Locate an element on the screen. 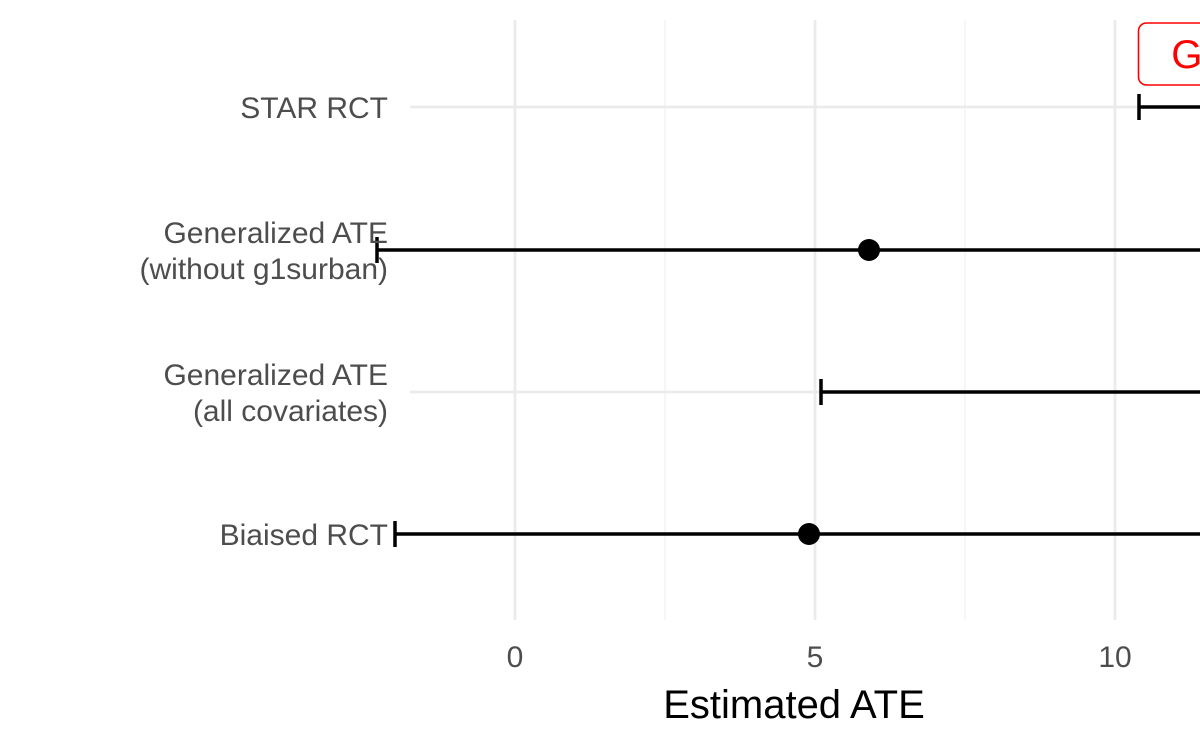 The height and width of the screenshot is (750, 1200). annotation-layer: Ground truth is located at coordinates (1168, 54).